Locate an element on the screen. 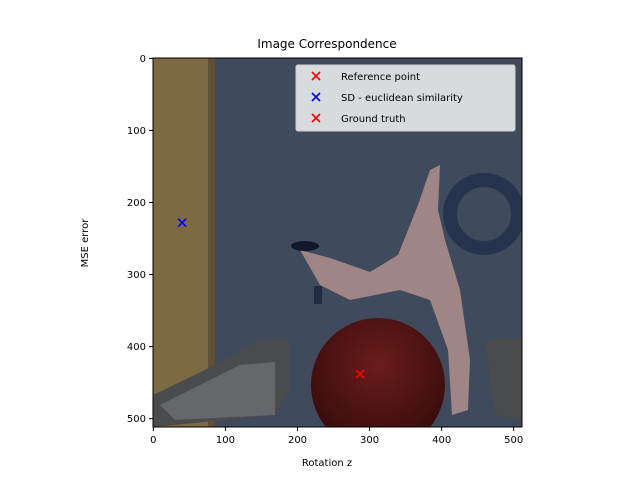  x-tick-label: 100 is located at coordinates (225, 440).